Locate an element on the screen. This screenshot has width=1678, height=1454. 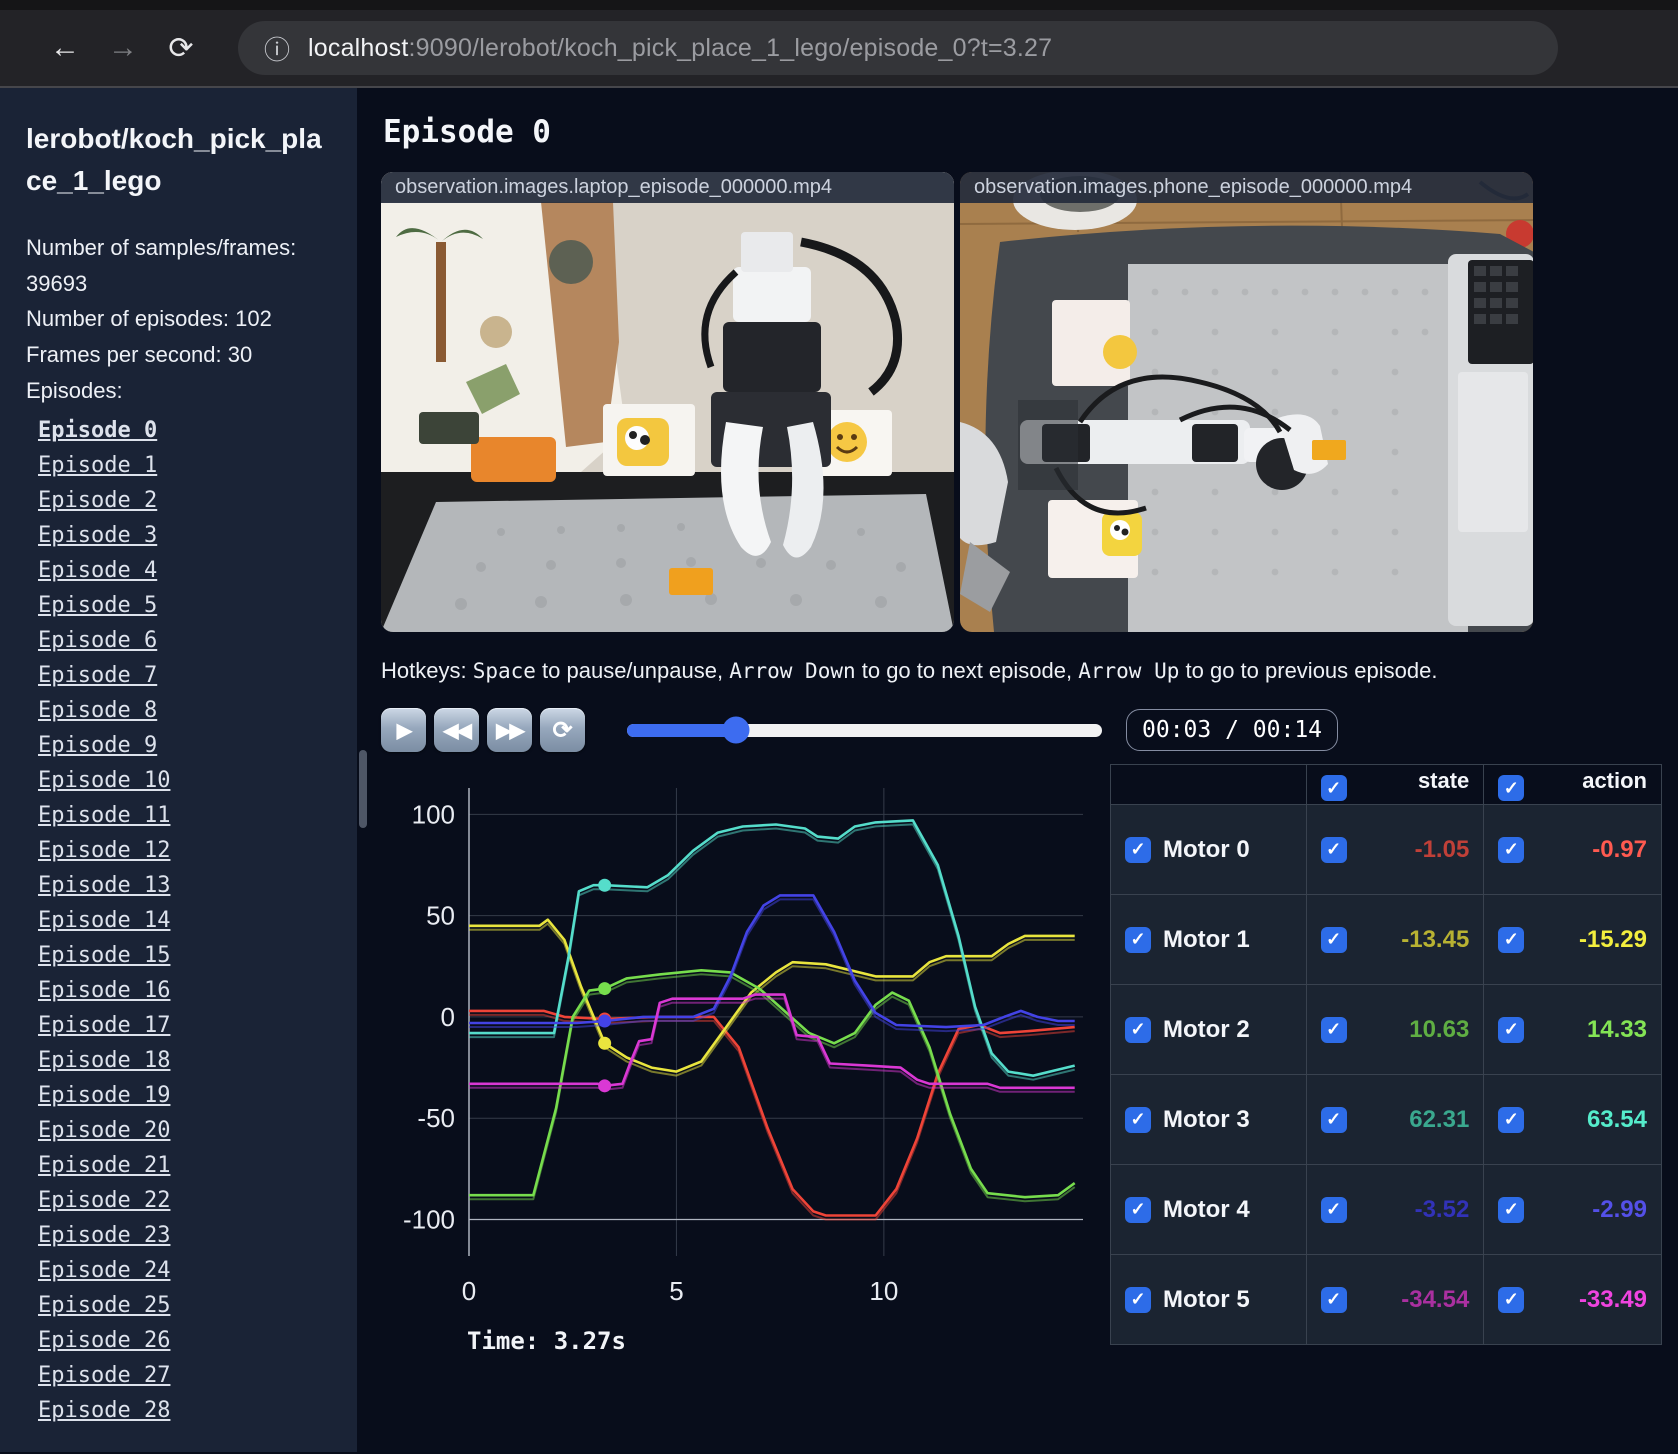
episode-link: Episode 23 is located at coordinates (104, 1236).